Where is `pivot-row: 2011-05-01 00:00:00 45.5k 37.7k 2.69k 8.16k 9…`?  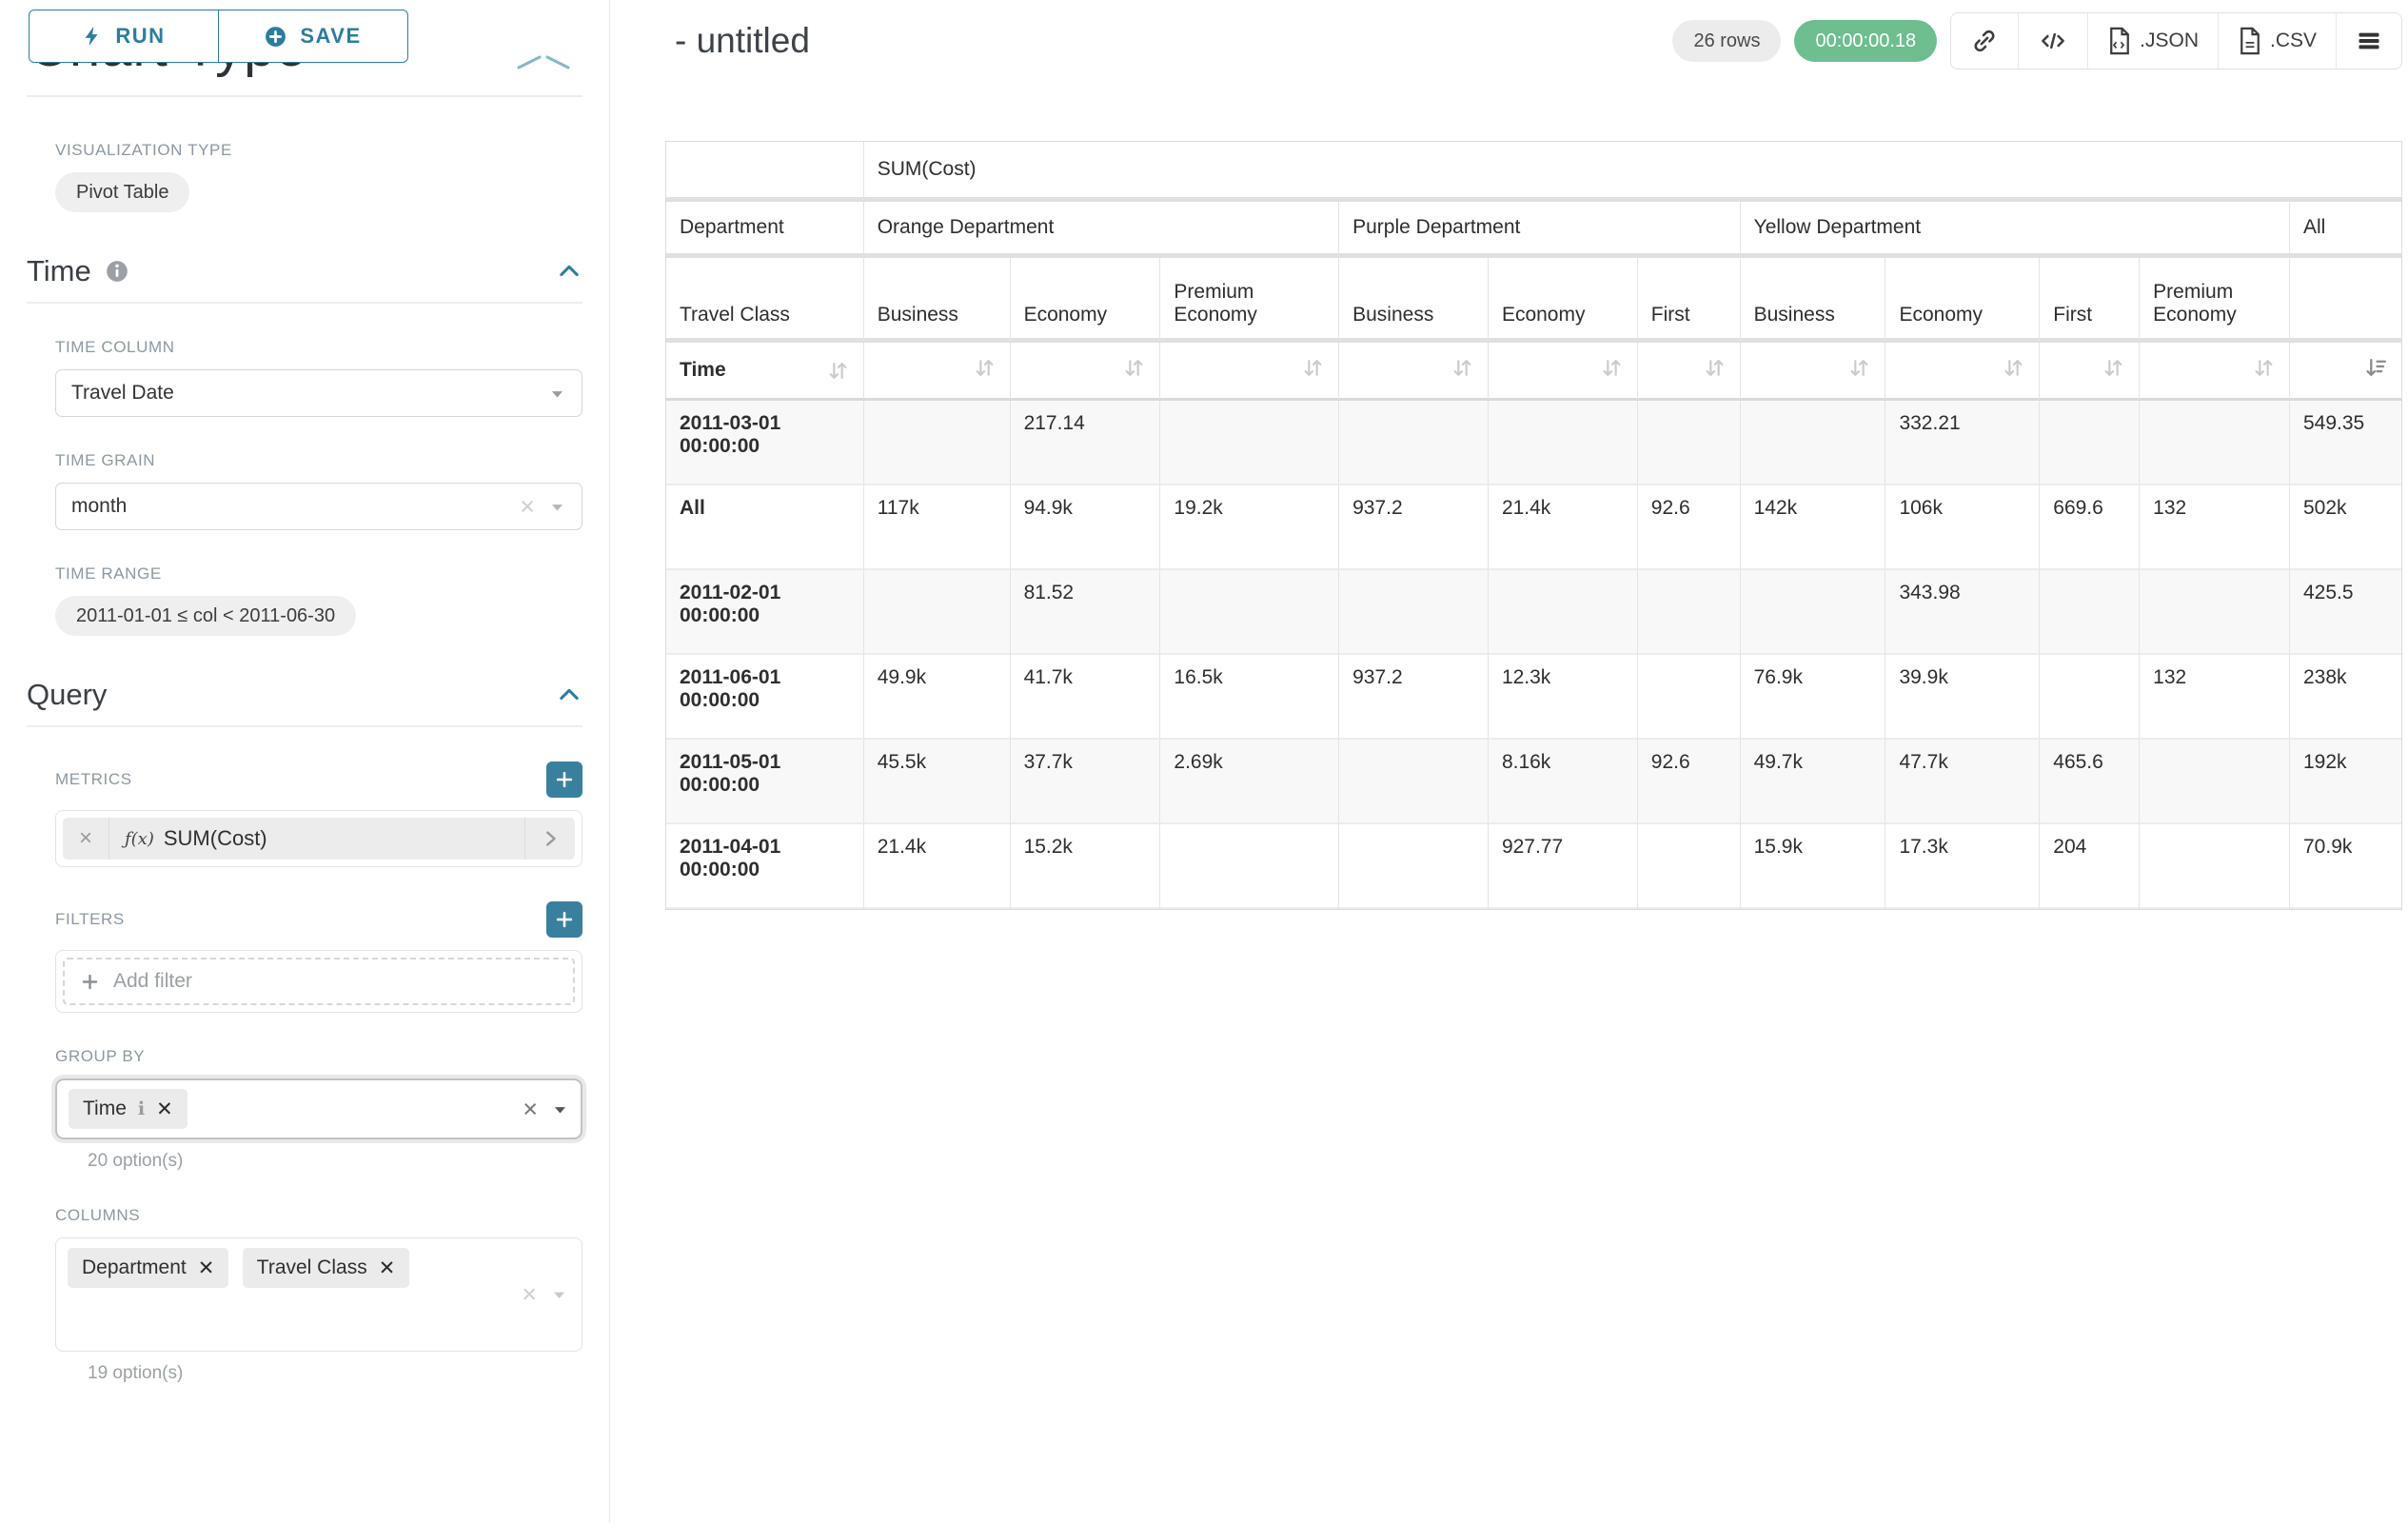
pivot-row: 2011-05-01 00:00:00 45.5k 37.7k 2.69k 8.16k 9… is located at coordinates (1533, 782).